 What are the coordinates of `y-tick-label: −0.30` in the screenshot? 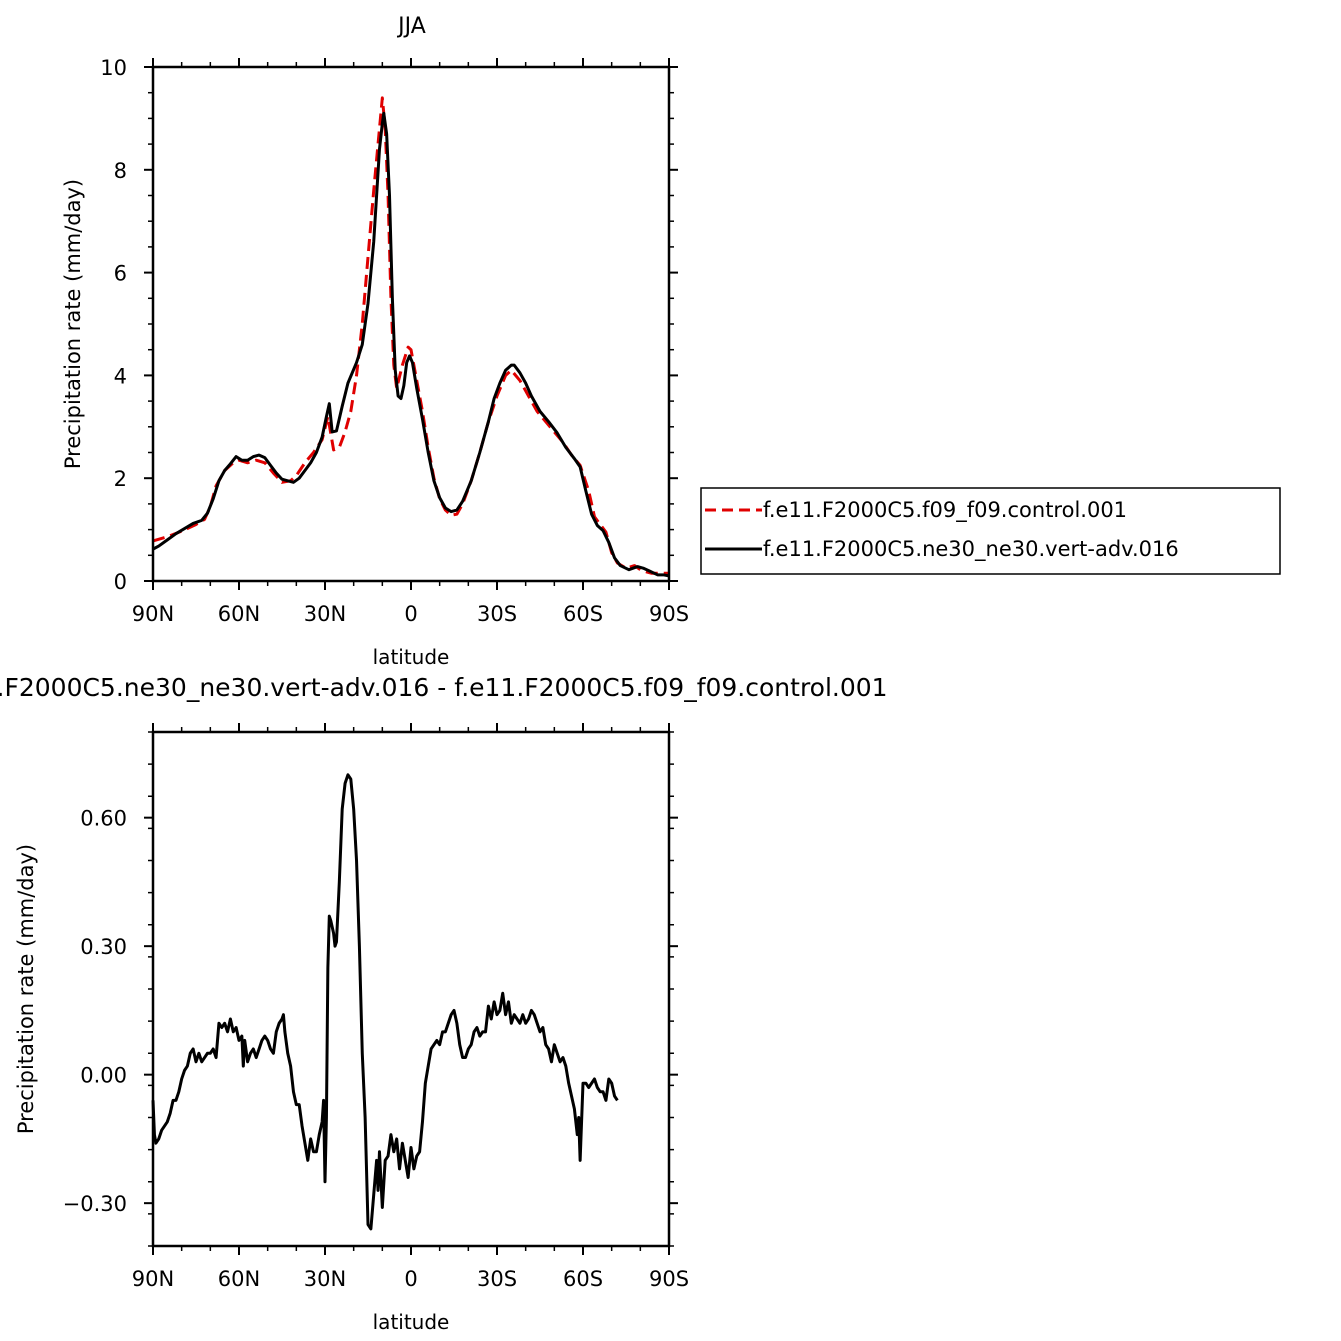 It's located at (95, 1204).